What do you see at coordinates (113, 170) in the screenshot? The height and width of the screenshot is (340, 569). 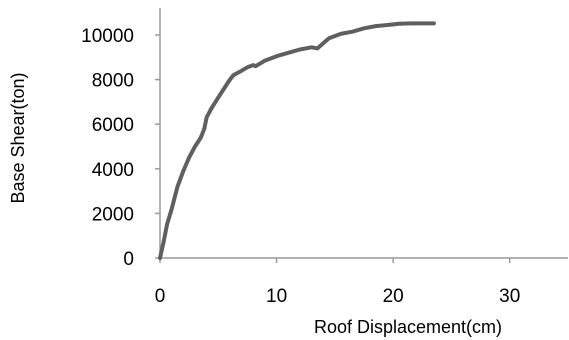 I see `y-tick-label: 4000` at bounding box center [113, 170].